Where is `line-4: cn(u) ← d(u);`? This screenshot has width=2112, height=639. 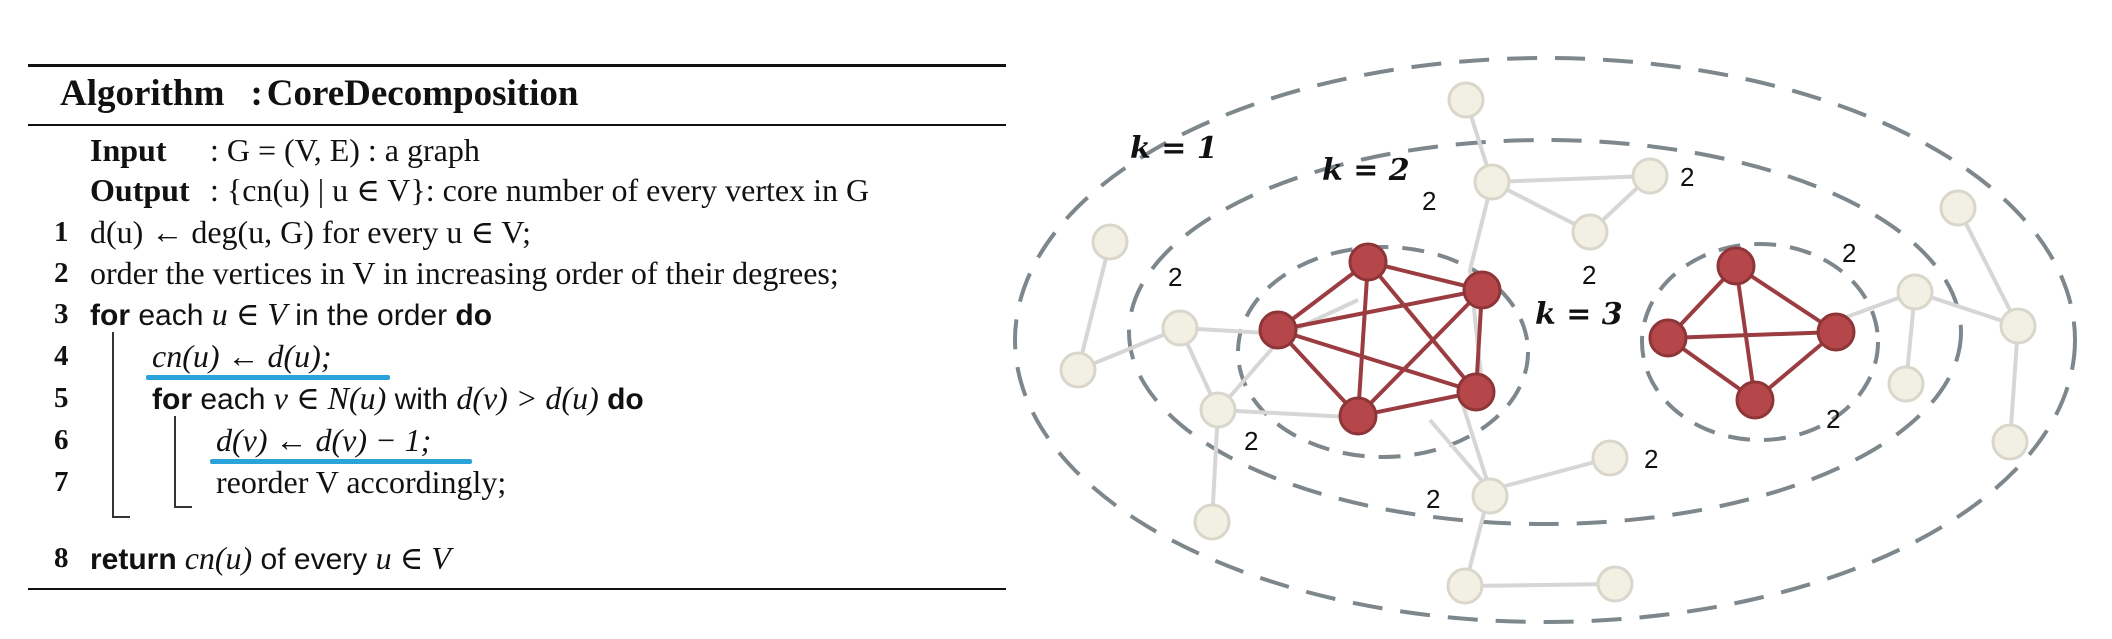
line-4: cn(u) ← d(u); is located at coordinates (242, 356).